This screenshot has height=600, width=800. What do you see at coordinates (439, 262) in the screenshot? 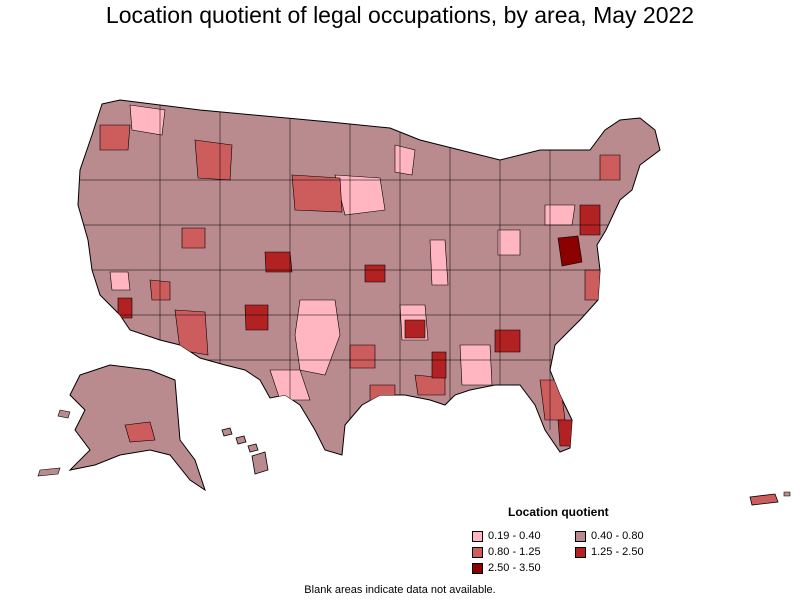
I see `region-southern-illinois` at bounding box center [439, 262].